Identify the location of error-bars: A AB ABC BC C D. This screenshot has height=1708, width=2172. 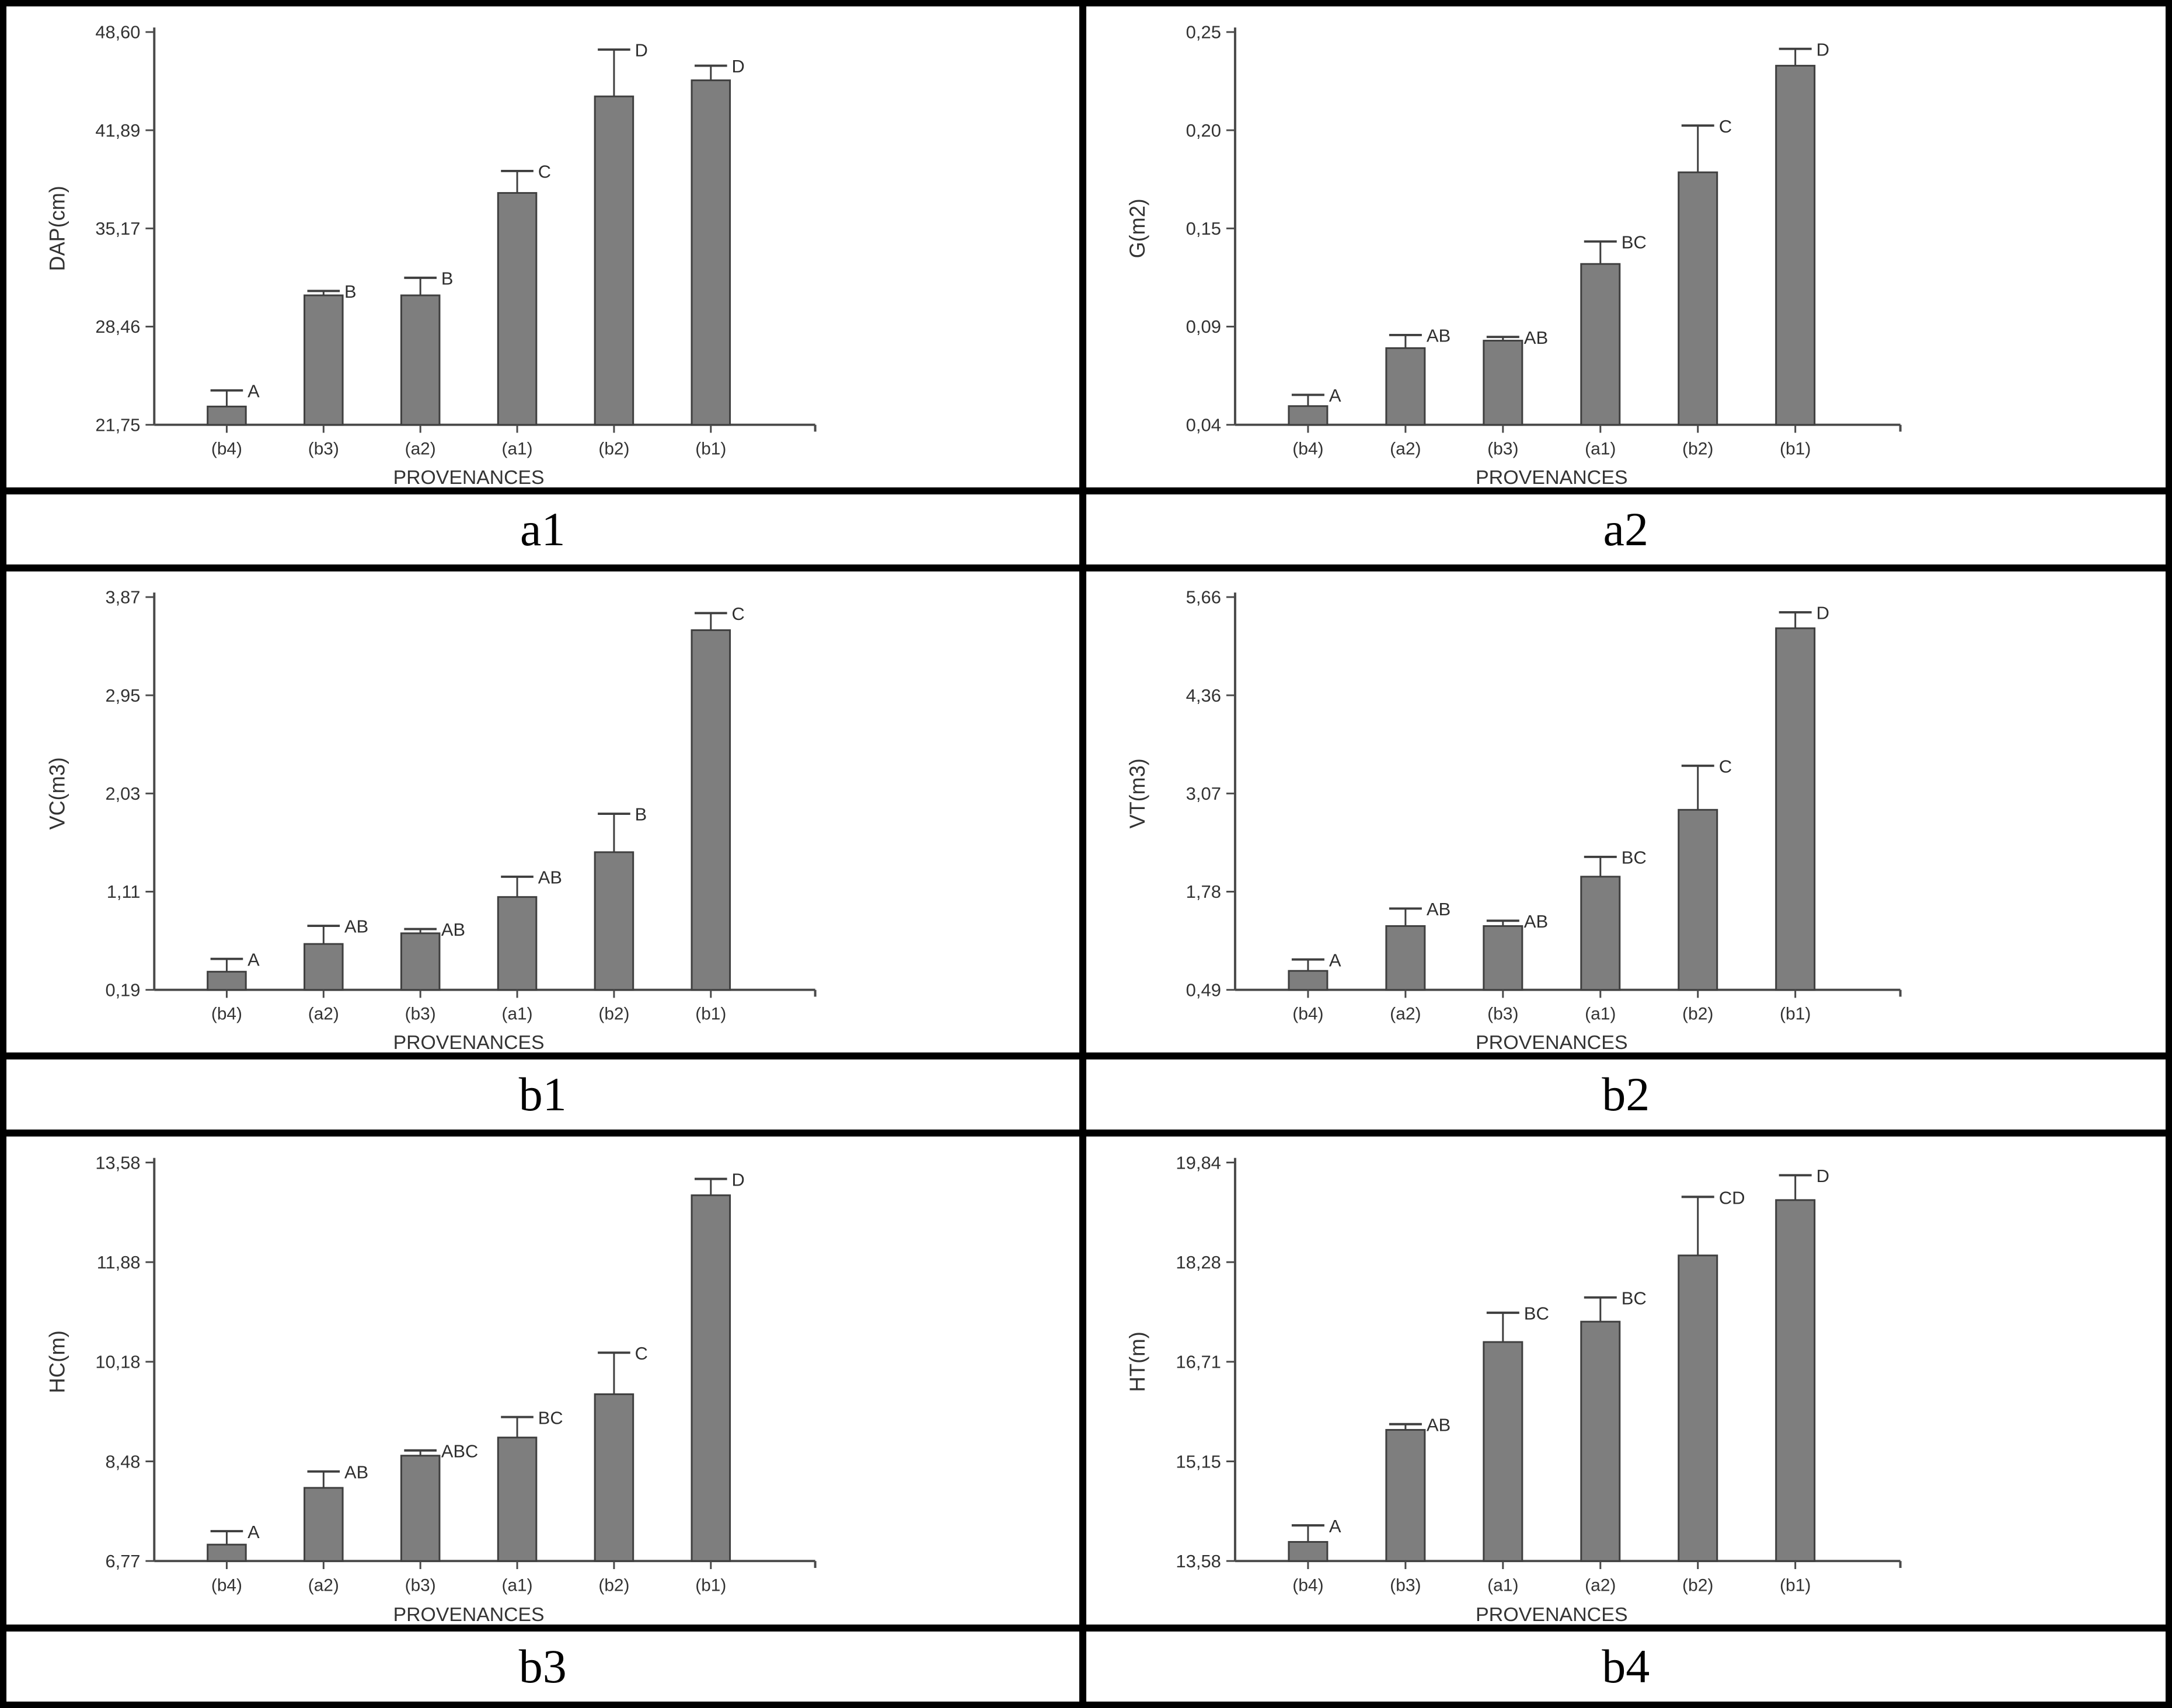
(477, 1358).